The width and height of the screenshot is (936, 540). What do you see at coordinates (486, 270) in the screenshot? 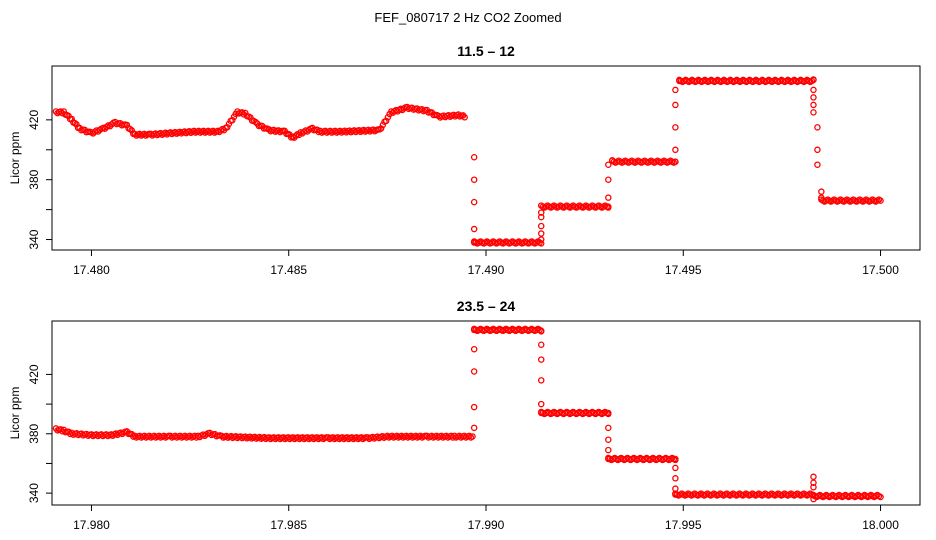
I see `x-tick-label: 17.490` at bounding box center [486, 270].